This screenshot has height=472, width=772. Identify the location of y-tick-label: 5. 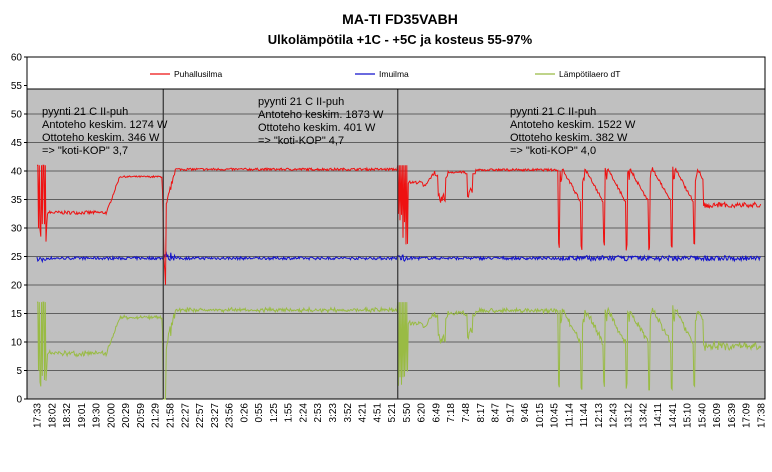
(19, 371).